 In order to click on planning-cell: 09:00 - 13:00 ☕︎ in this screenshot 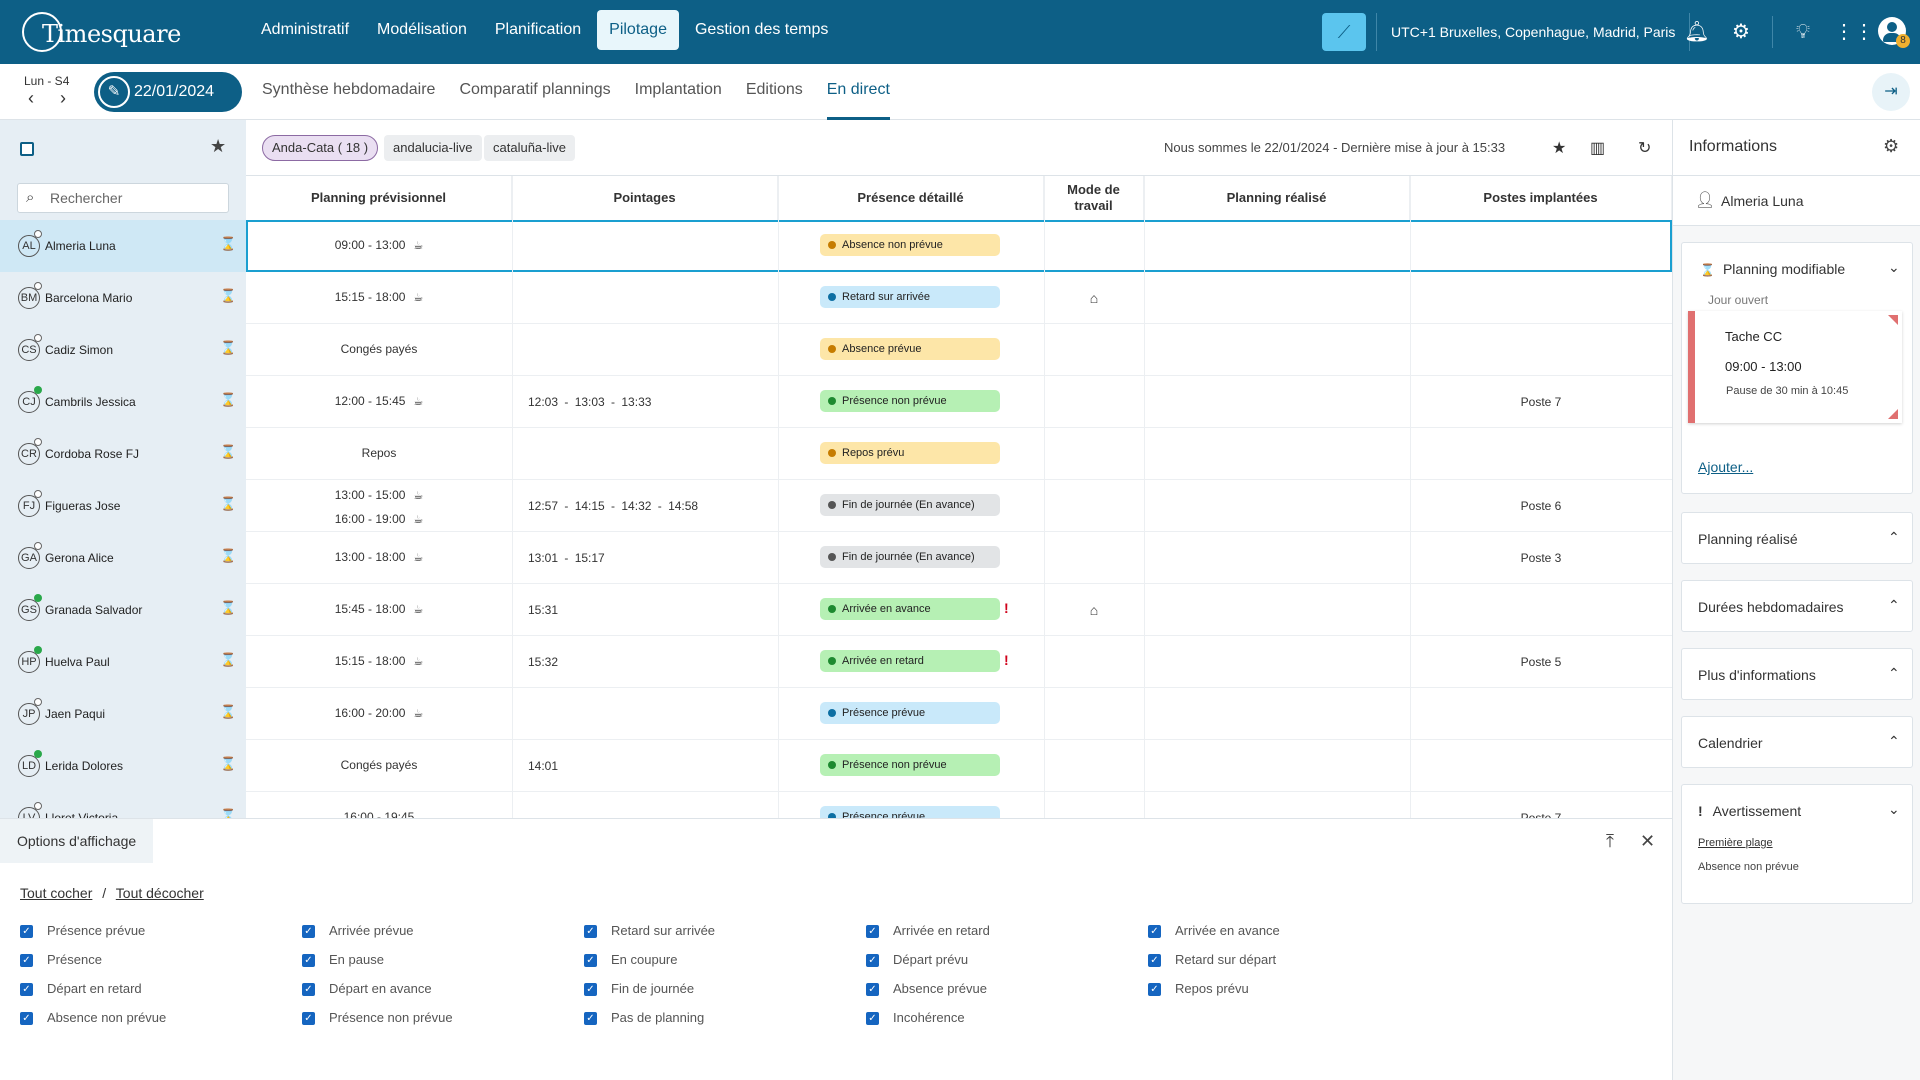, I will do `click(379, 246)`.